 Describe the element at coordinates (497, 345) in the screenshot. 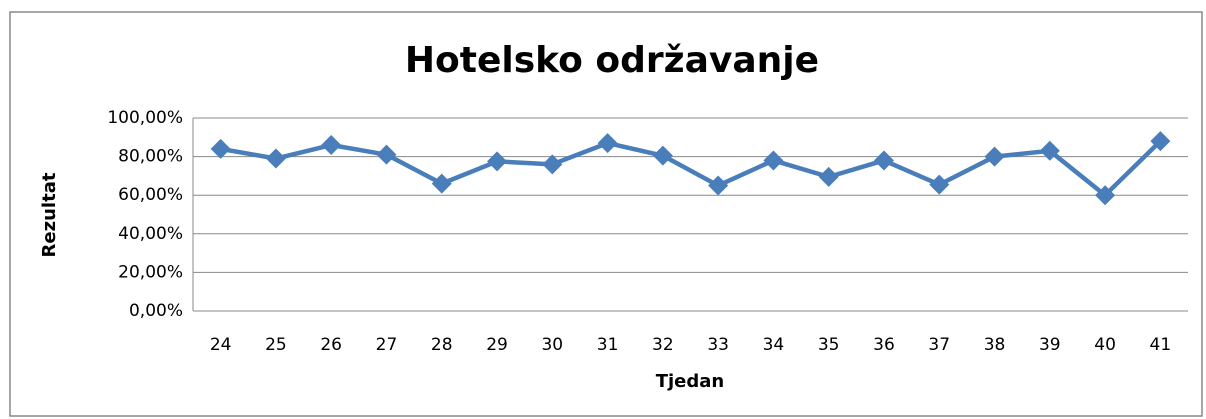

I see `x-tick-label: 29` at that location.